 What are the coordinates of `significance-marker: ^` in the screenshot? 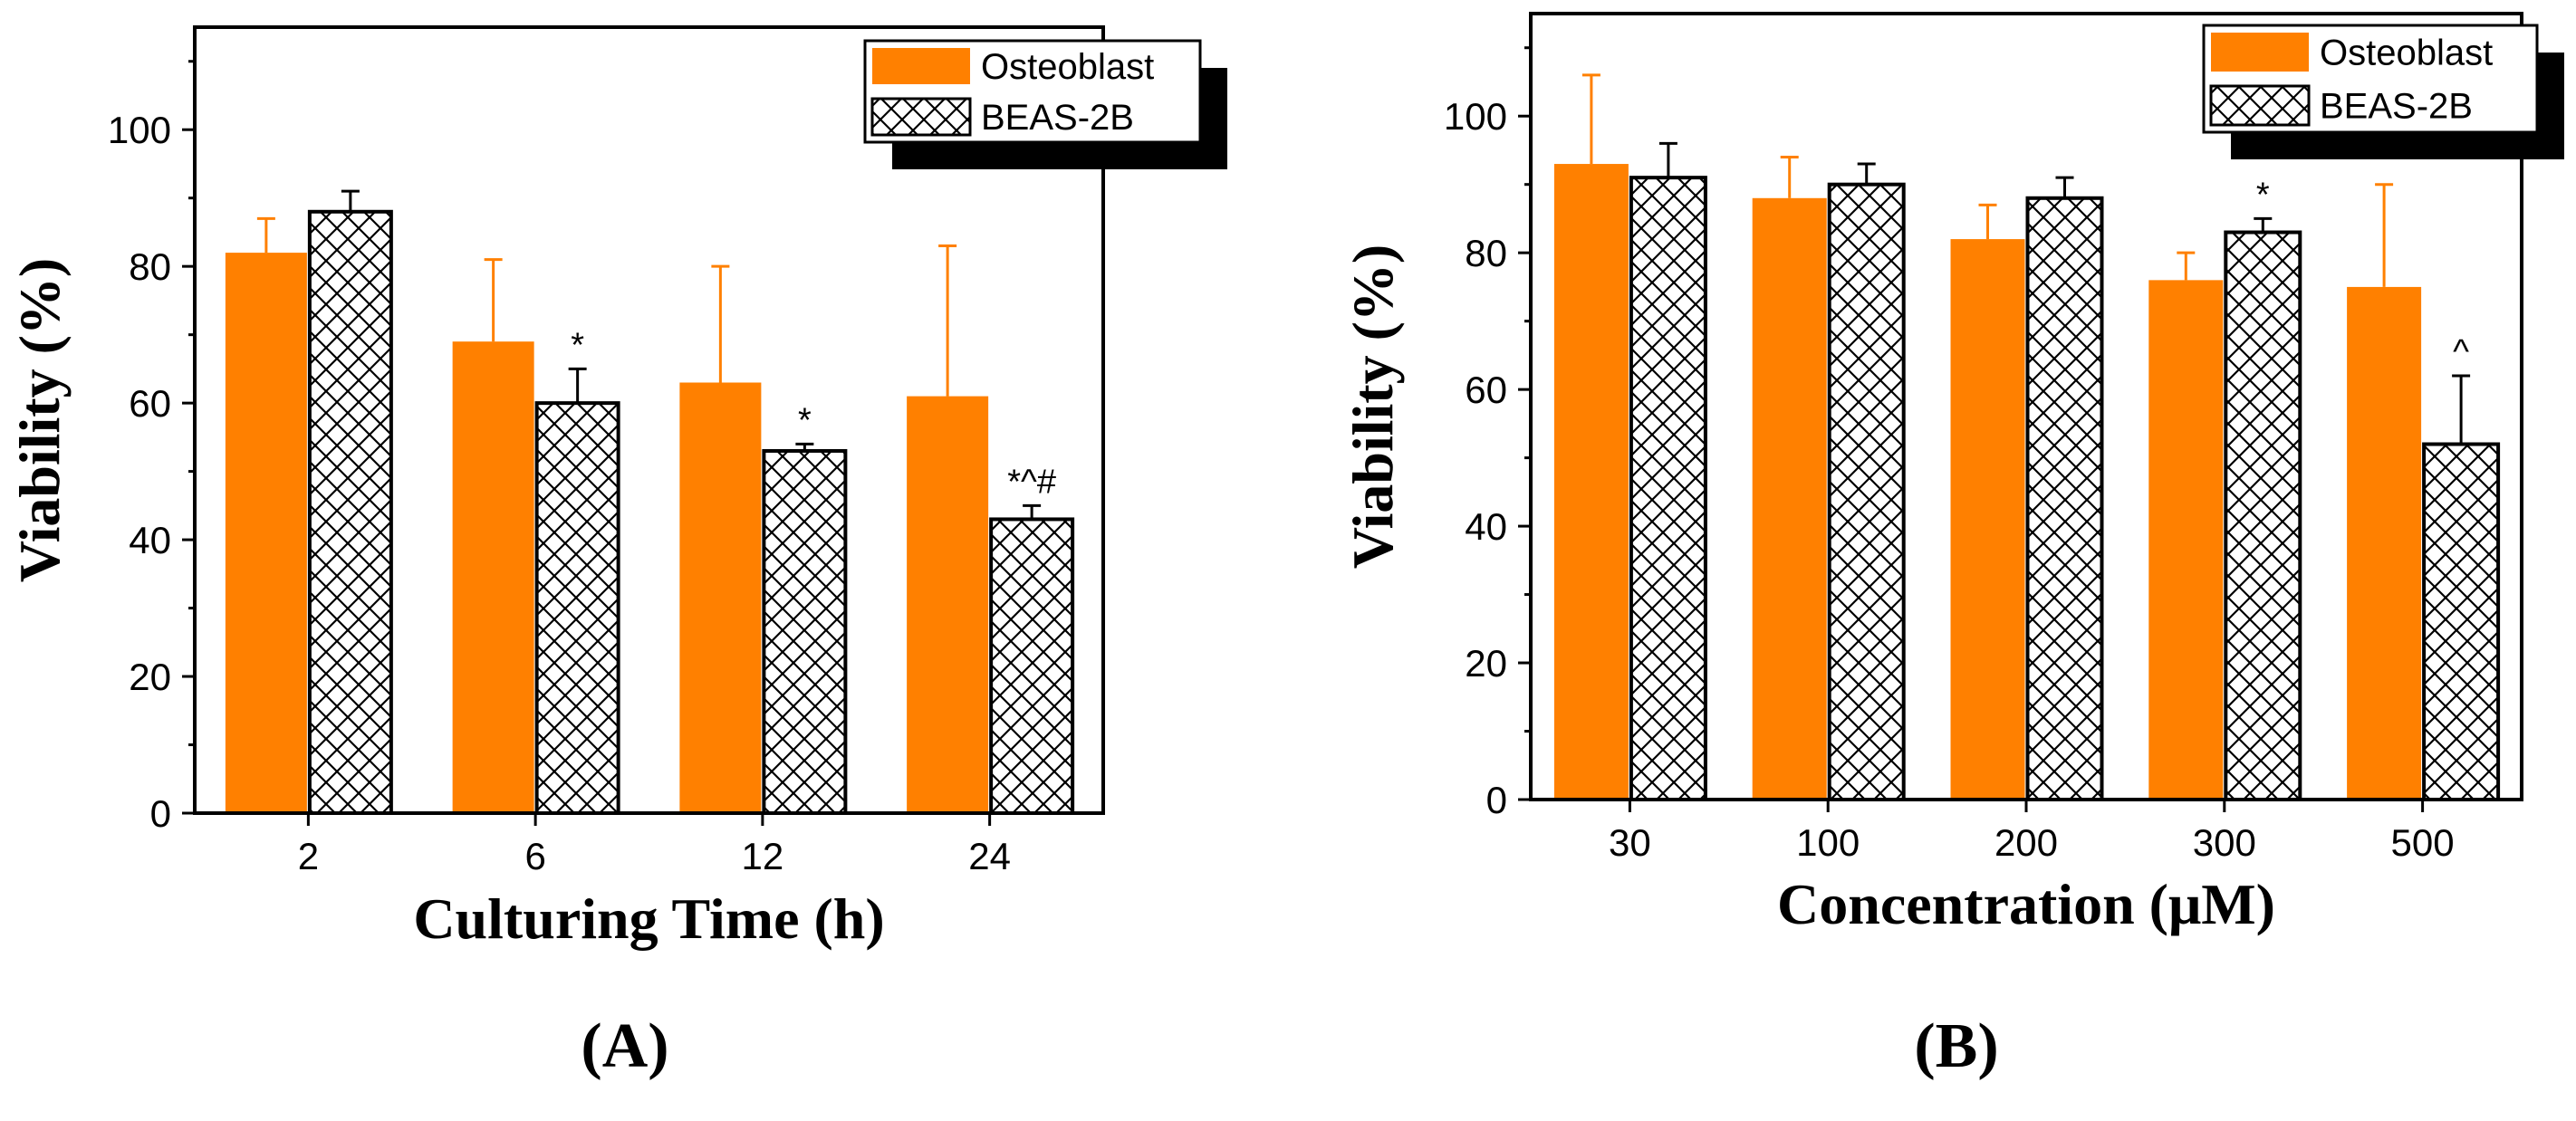 It's located at (2461, 352).